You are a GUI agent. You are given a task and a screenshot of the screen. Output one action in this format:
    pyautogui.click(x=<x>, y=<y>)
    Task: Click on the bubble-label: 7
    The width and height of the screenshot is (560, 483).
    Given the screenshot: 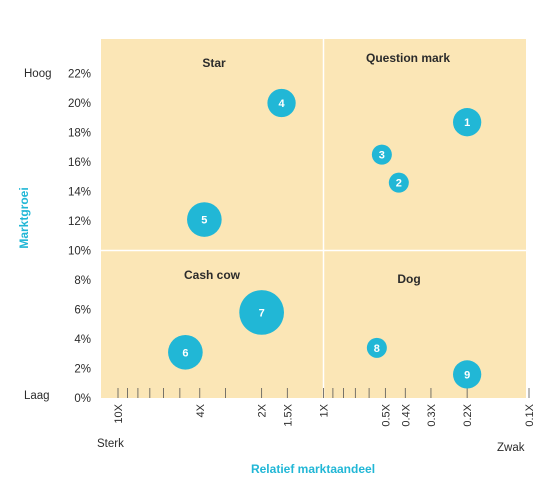 What is the action you would take?
    pyautogui.click(x=262, y=313)
    